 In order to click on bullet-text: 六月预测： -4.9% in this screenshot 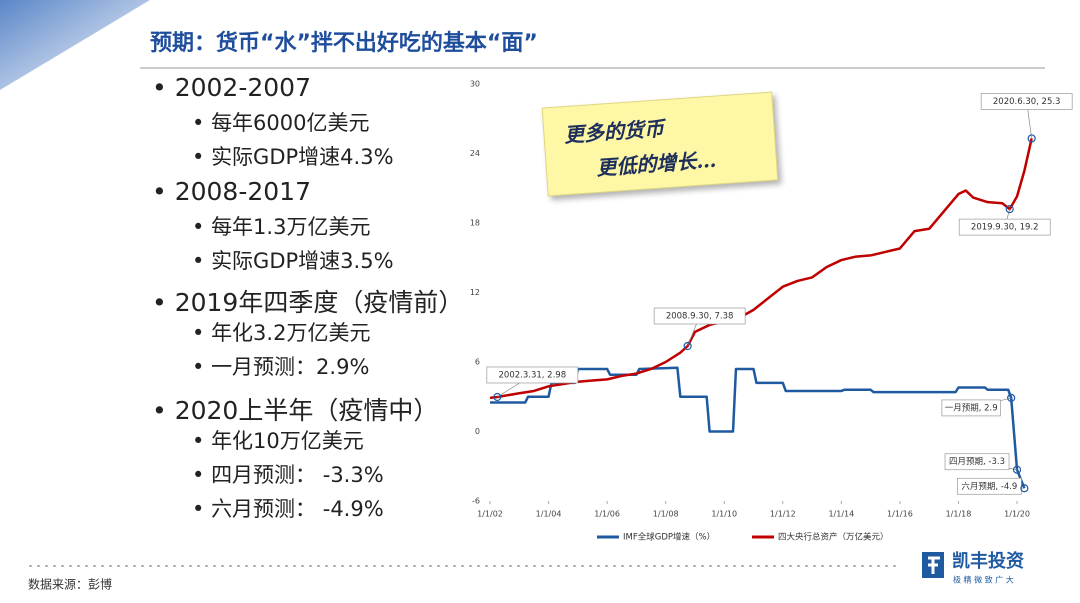, I will do `click(297, 509)`.